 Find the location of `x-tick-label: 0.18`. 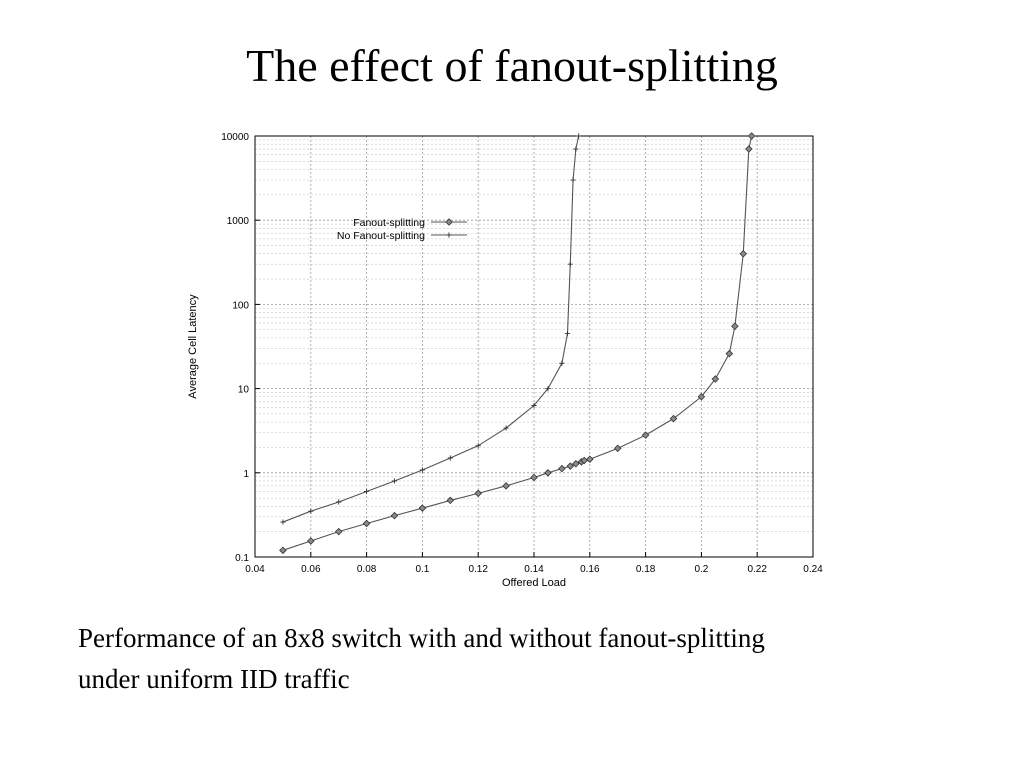

x-tick-label: 0.18 is located at coordinates (646, 569).